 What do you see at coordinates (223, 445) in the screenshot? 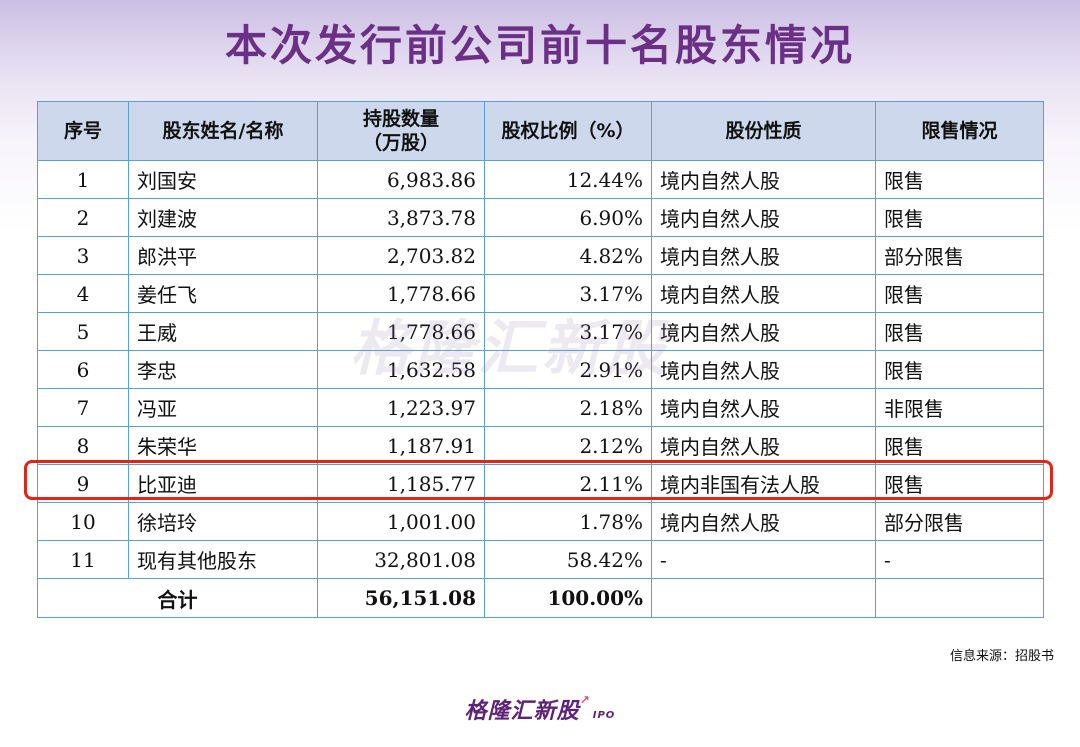
I see `cell-name: 朱荣华` at bounding box center [223, 445].